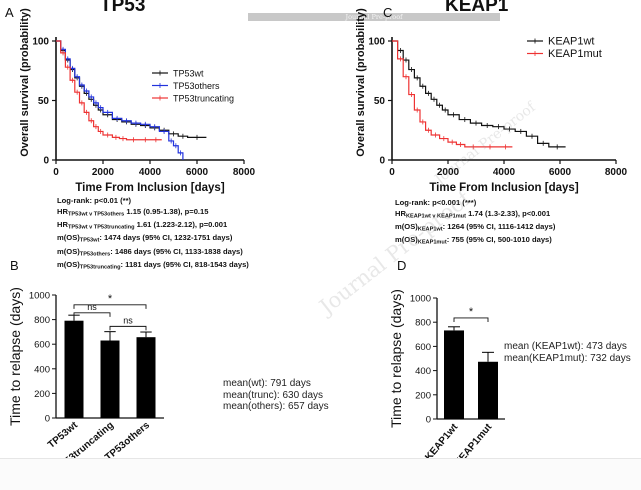 The image size is (641, 490). What do you see at coordinates (110, 379) in the screenshot?
I see `bar-TP53truncating` at bounding box center [110, 379].